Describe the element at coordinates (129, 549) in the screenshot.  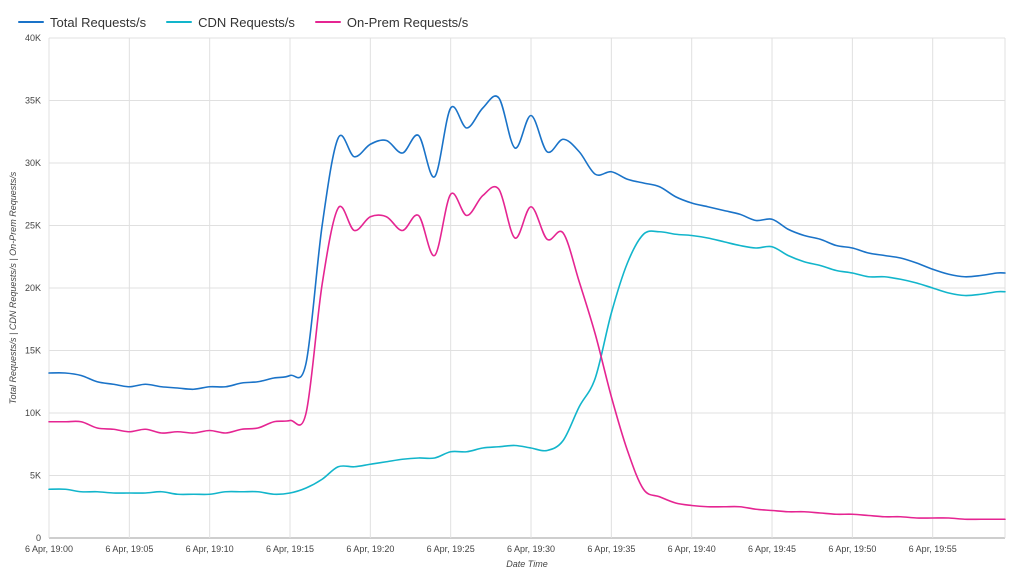
I see `x-tick-label: 6 Apr, 19:05` at that location.